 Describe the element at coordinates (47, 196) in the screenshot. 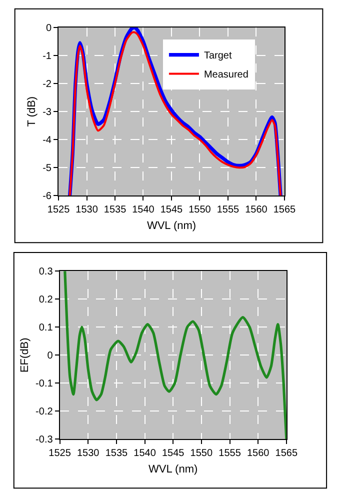

I see `y-tick-label: -6` at that location.